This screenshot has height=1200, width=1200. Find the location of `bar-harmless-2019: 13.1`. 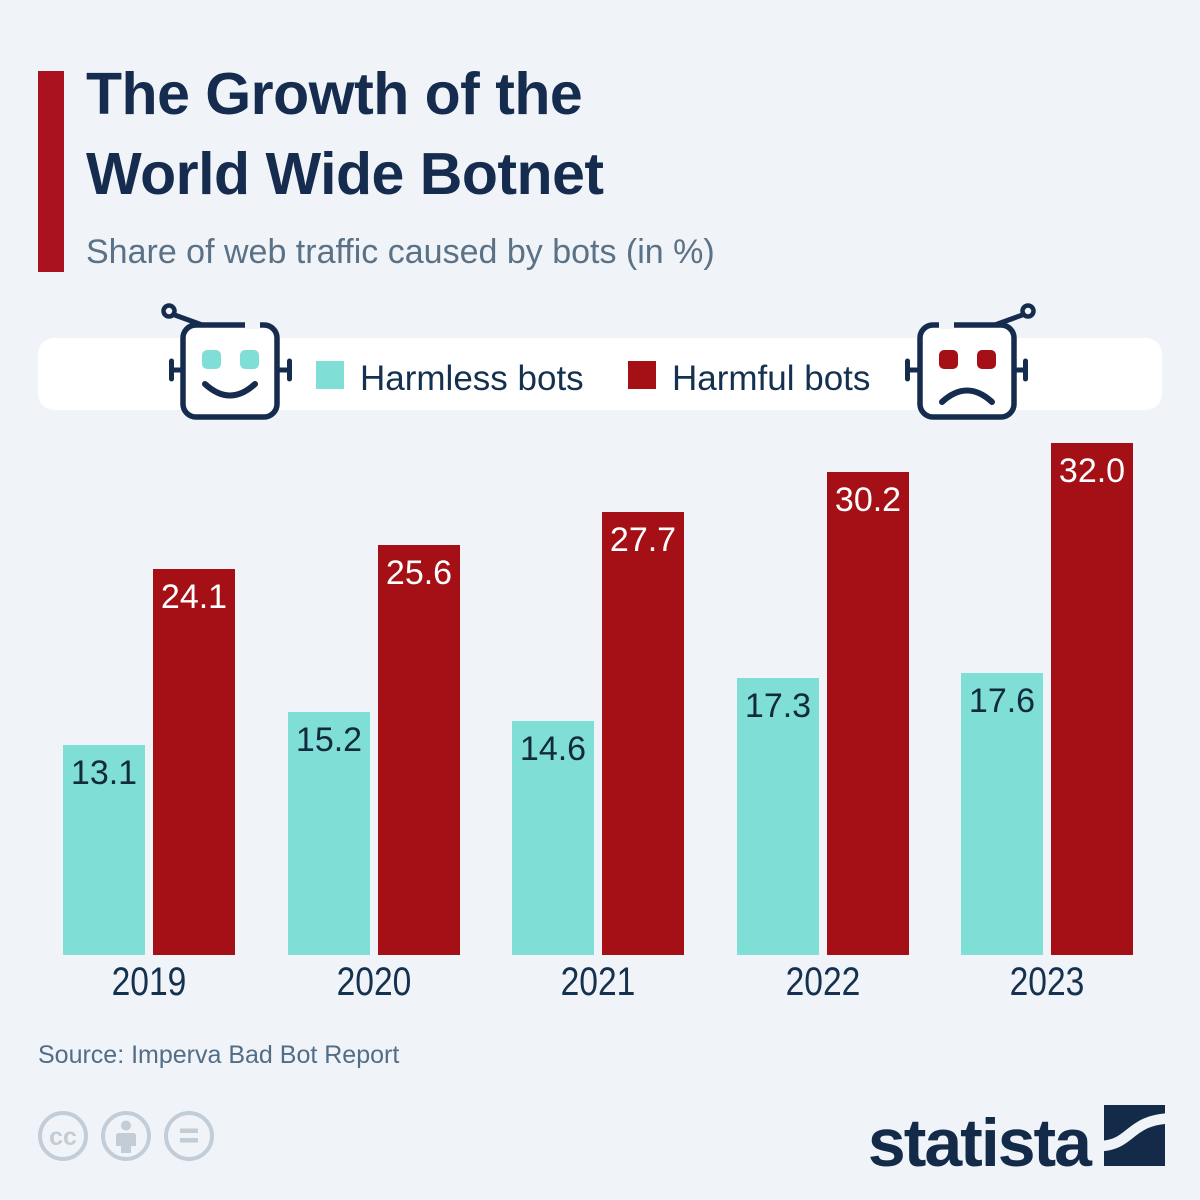

bar-harmless-2019: 13.1 is located at coordinates (104, 850).